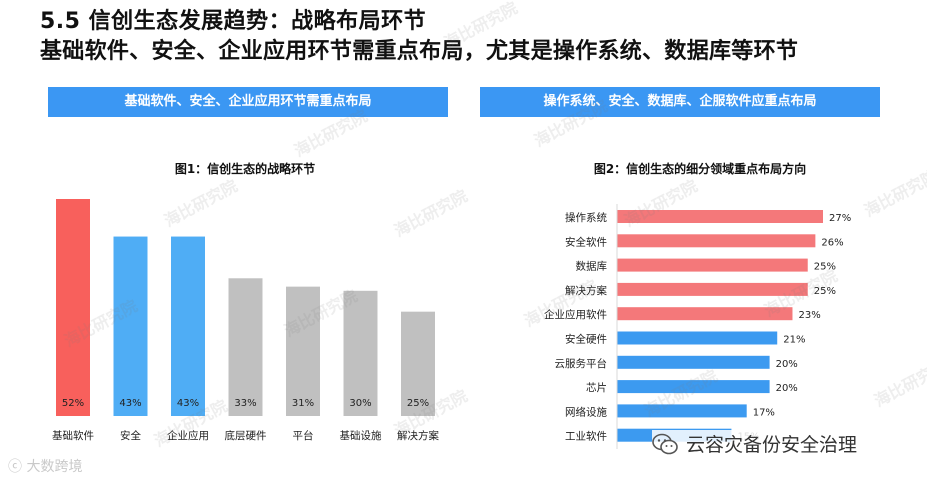 This screenshot has width=927, height=484. I want to click on right-banner: 操作系统、安全、数据库、企服软件应重点布局, so click(680, 102).